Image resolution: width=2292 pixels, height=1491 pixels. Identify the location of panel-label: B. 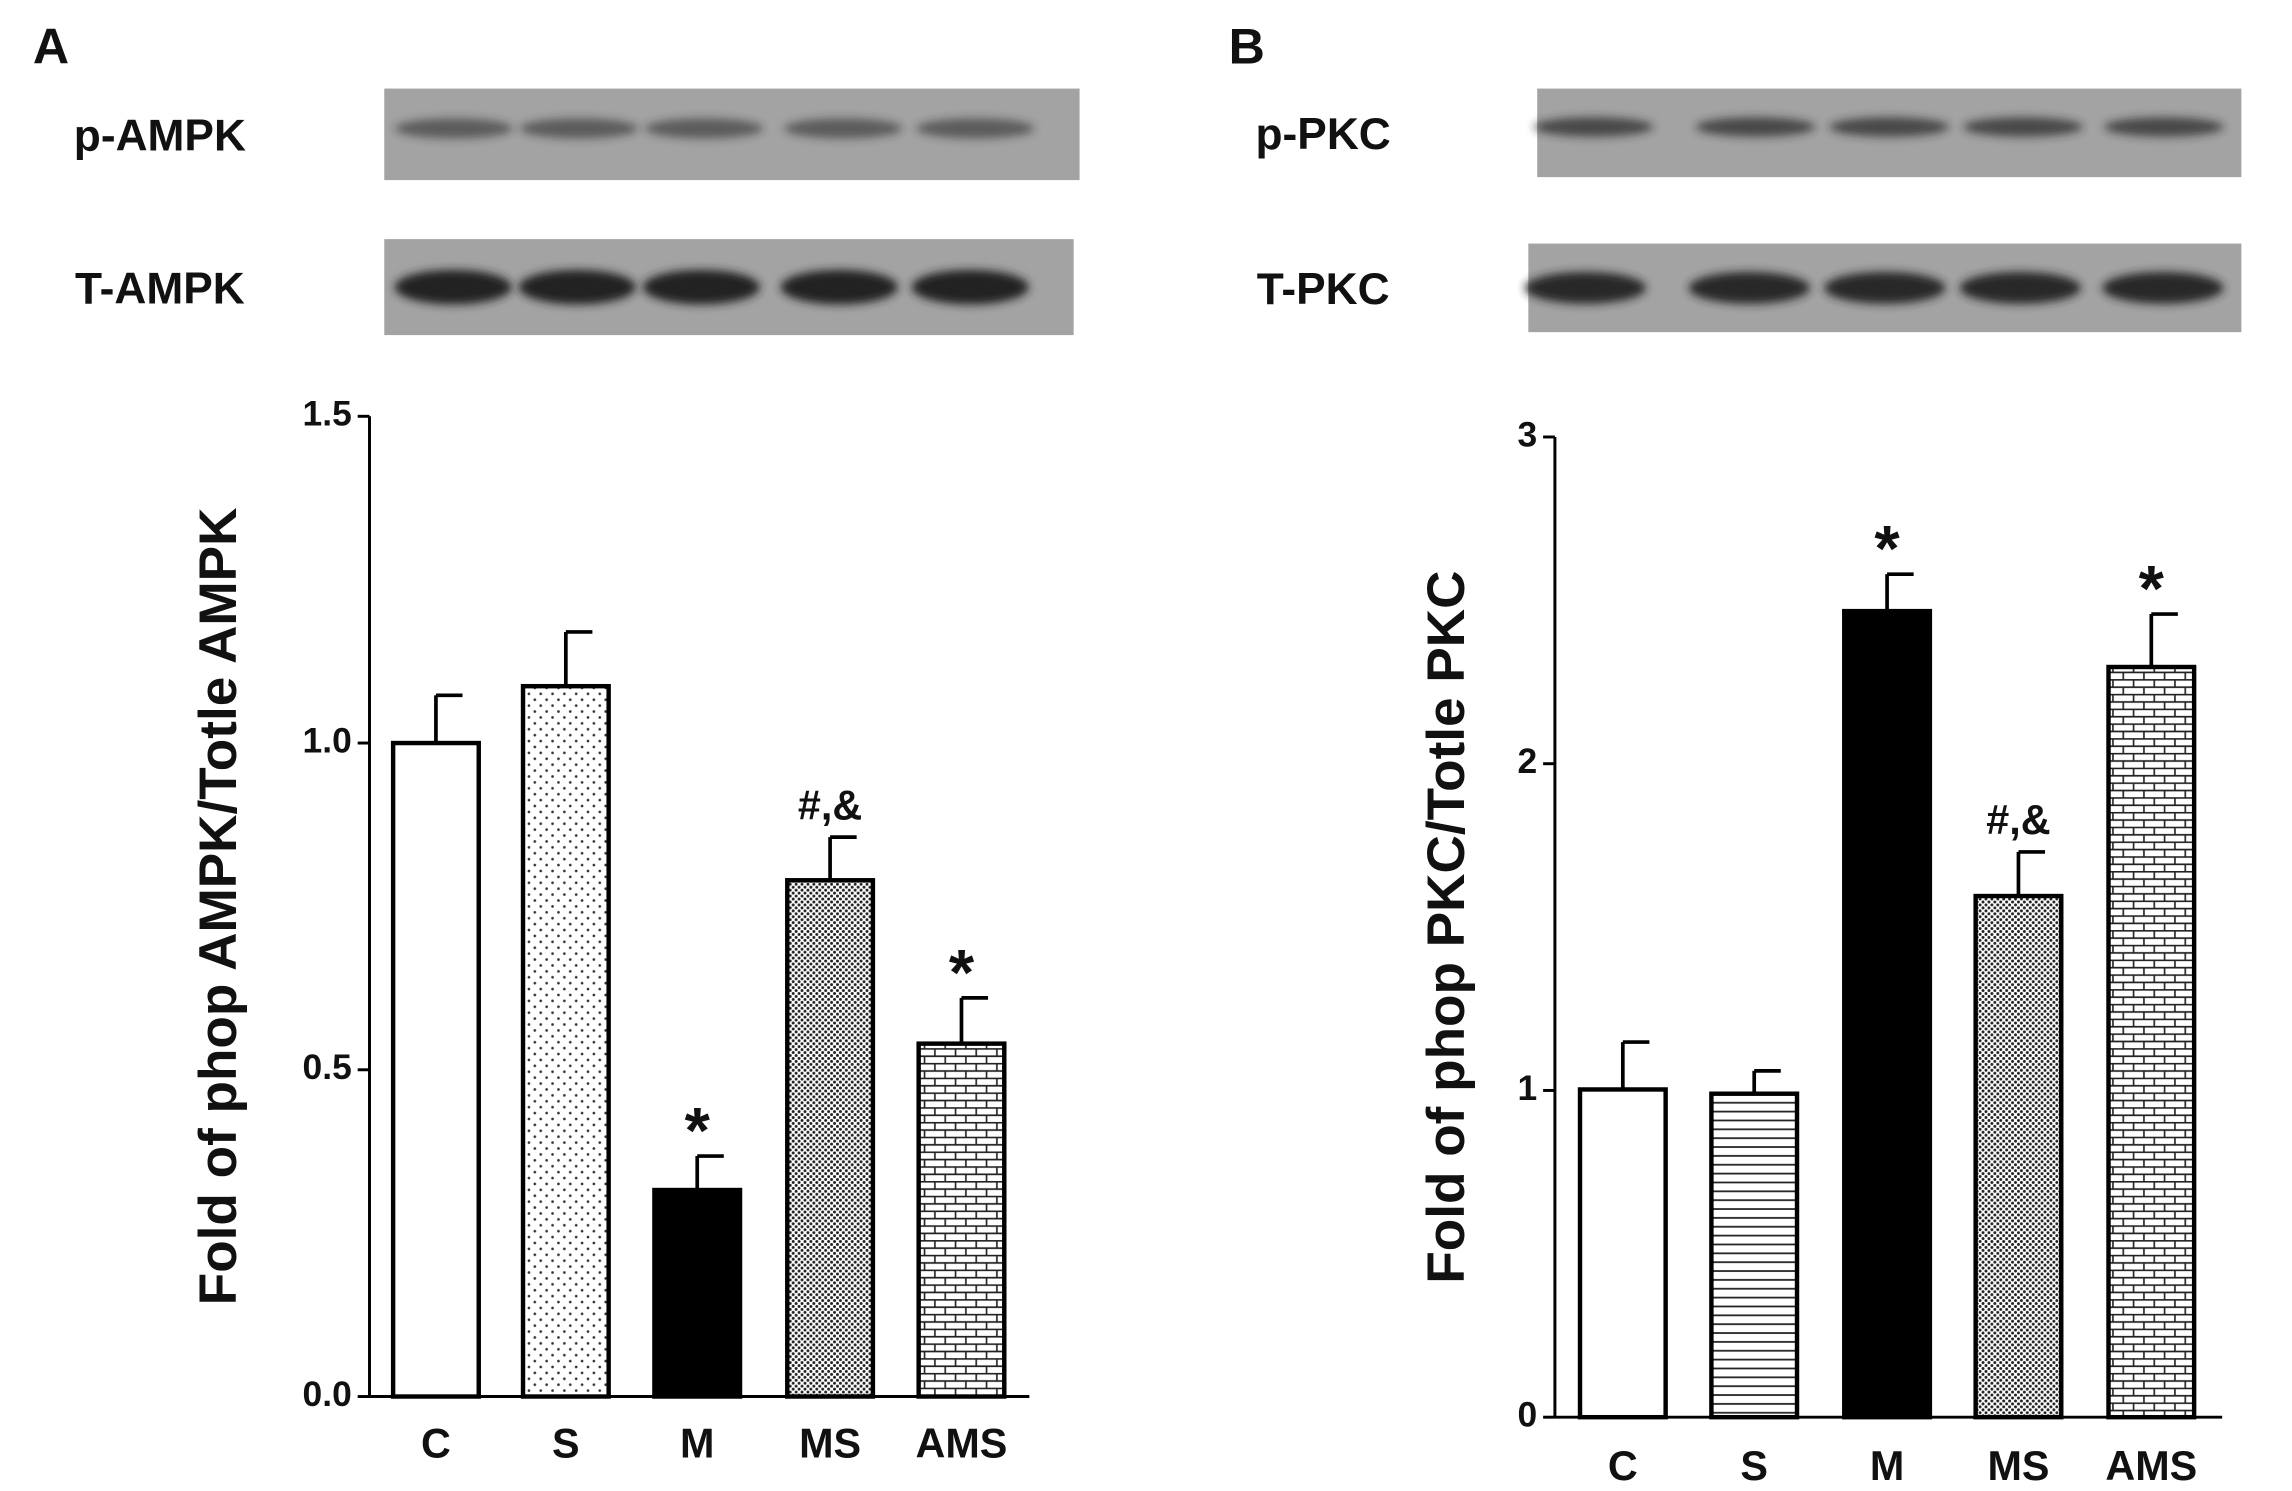
(1247, 46).